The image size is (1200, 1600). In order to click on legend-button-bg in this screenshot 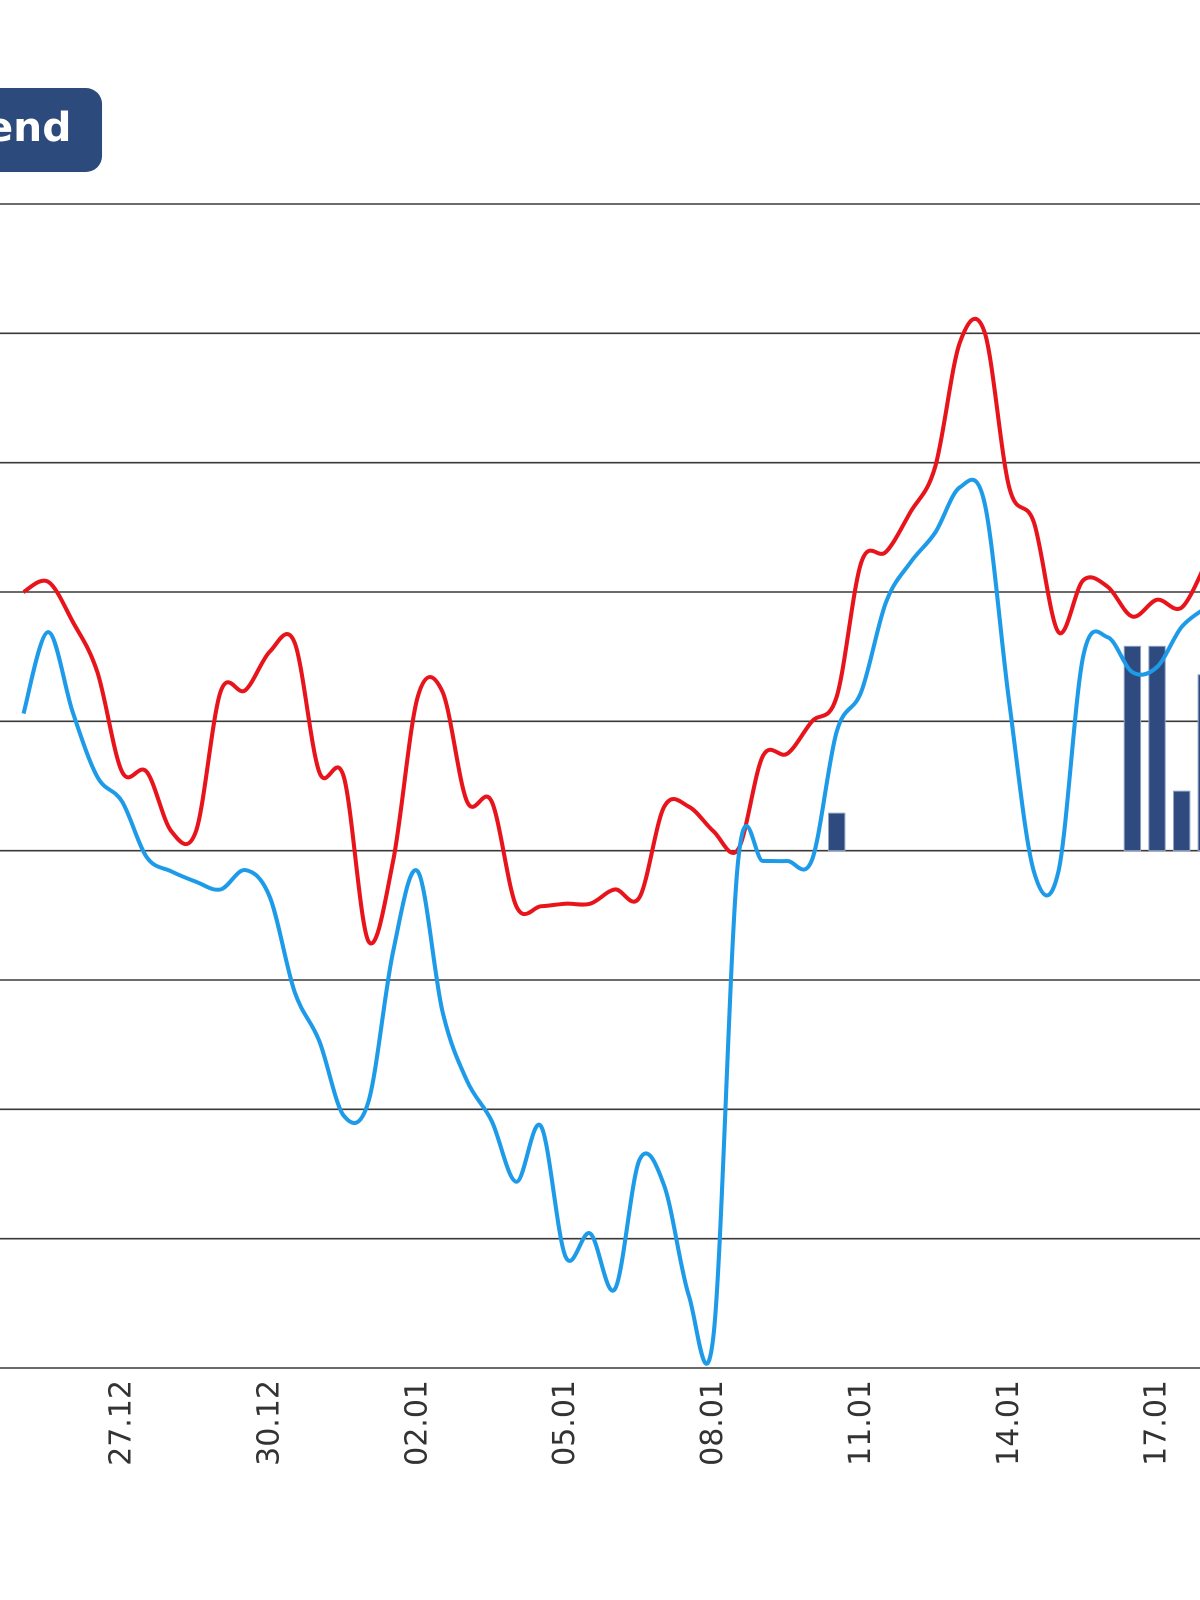, I will do `click(51, 130)`.